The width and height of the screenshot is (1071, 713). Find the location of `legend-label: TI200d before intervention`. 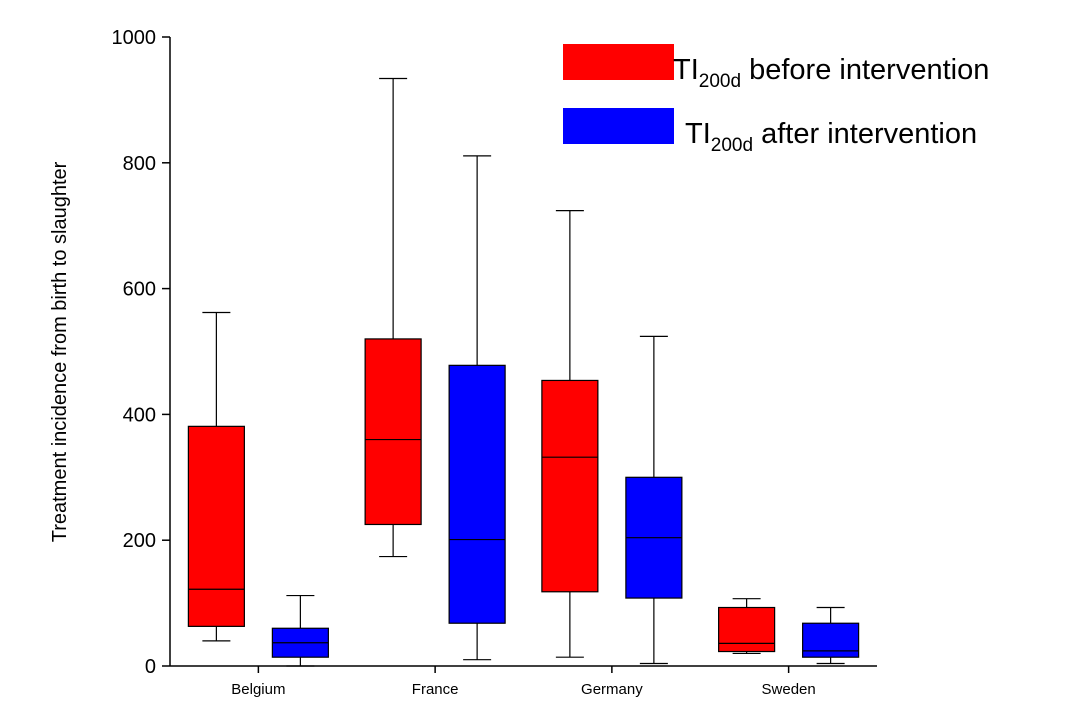

legend-label: TI200d before intervention is located at coordinates (831, 73).